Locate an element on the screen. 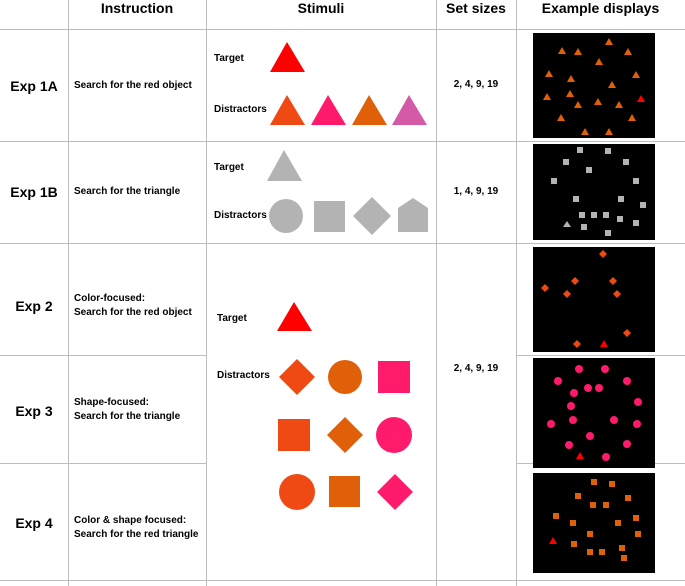 Image resolution: width=685 pixels, height=586 pixels. example-display-exp2 is located at coordinates (594, 299).